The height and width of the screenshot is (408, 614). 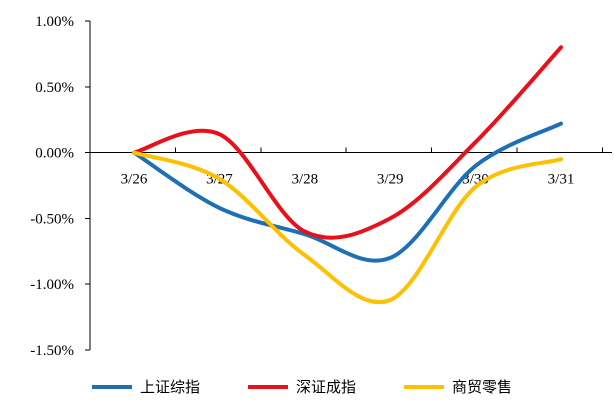 What do you see at coordinates (52, 219) in the screenshot?
I see `y-tick-label: -0.50%` at bounding box center [52, 219].